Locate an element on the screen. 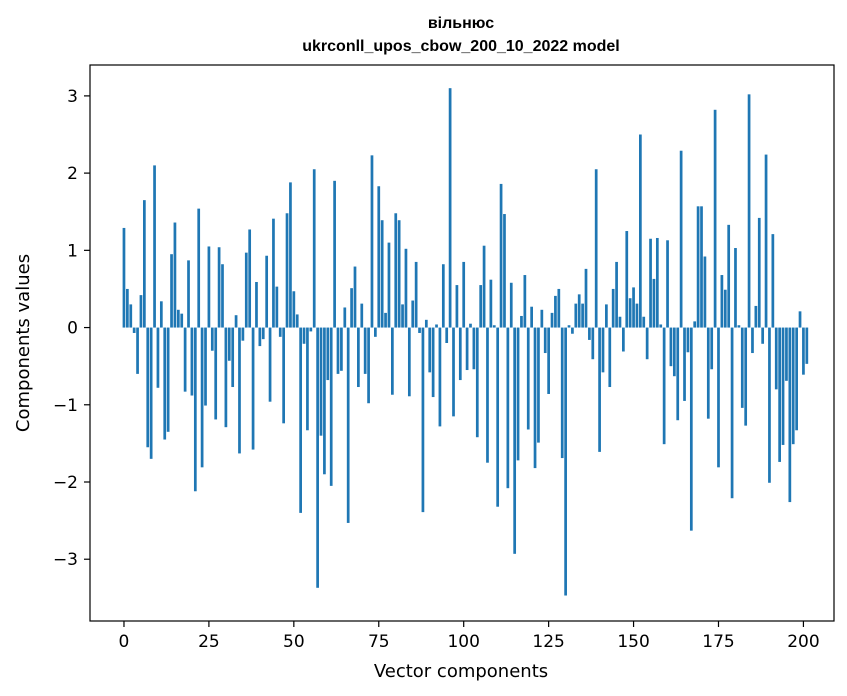  y-tick-label: 2 is located at coordinates (72, 174).